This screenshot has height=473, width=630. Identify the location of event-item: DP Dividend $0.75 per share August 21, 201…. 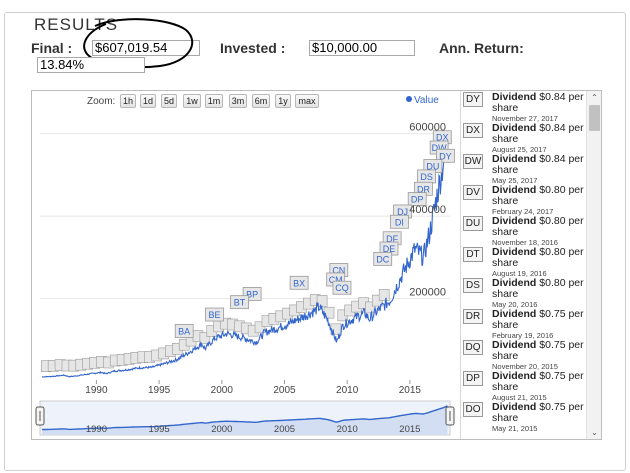
(524, 386).